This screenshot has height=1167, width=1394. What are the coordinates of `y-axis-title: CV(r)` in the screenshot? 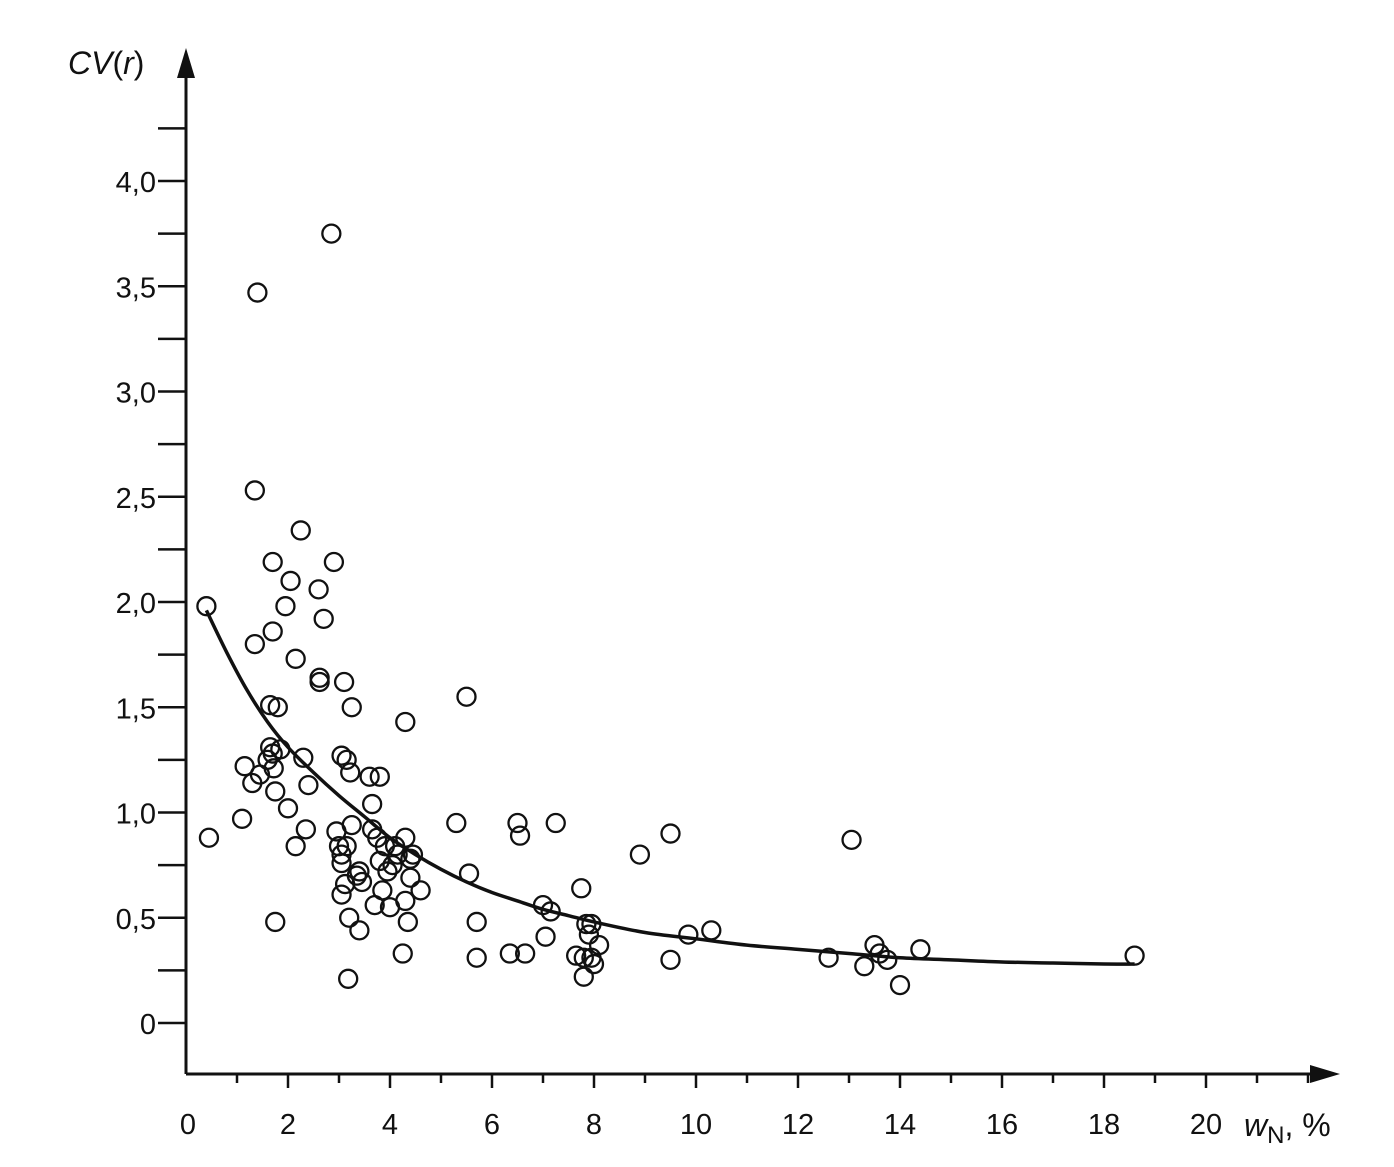 It's located at (106, 63).